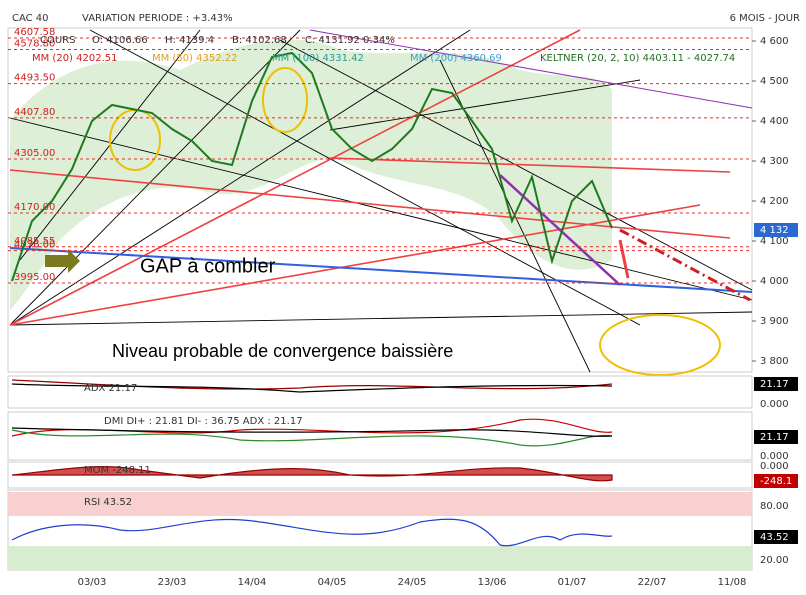  Describe the element at coordinates (332, 582) in the screenshot. I see `x-tick-label: 04/05` at that location.